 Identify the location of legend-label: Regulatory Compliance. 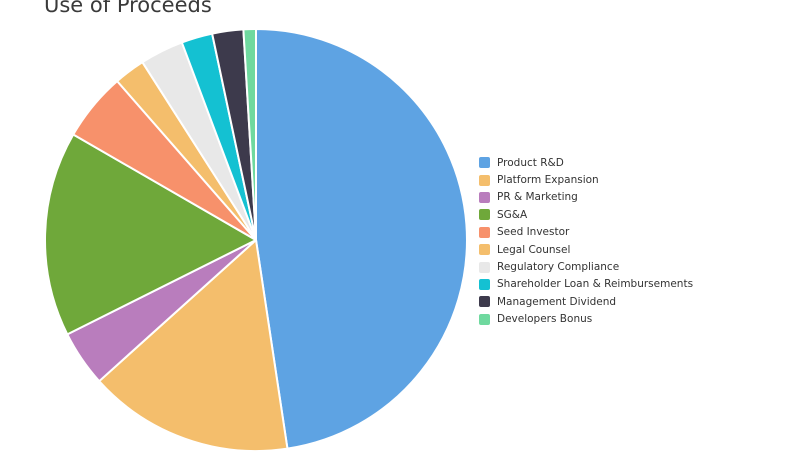
(558, 267).